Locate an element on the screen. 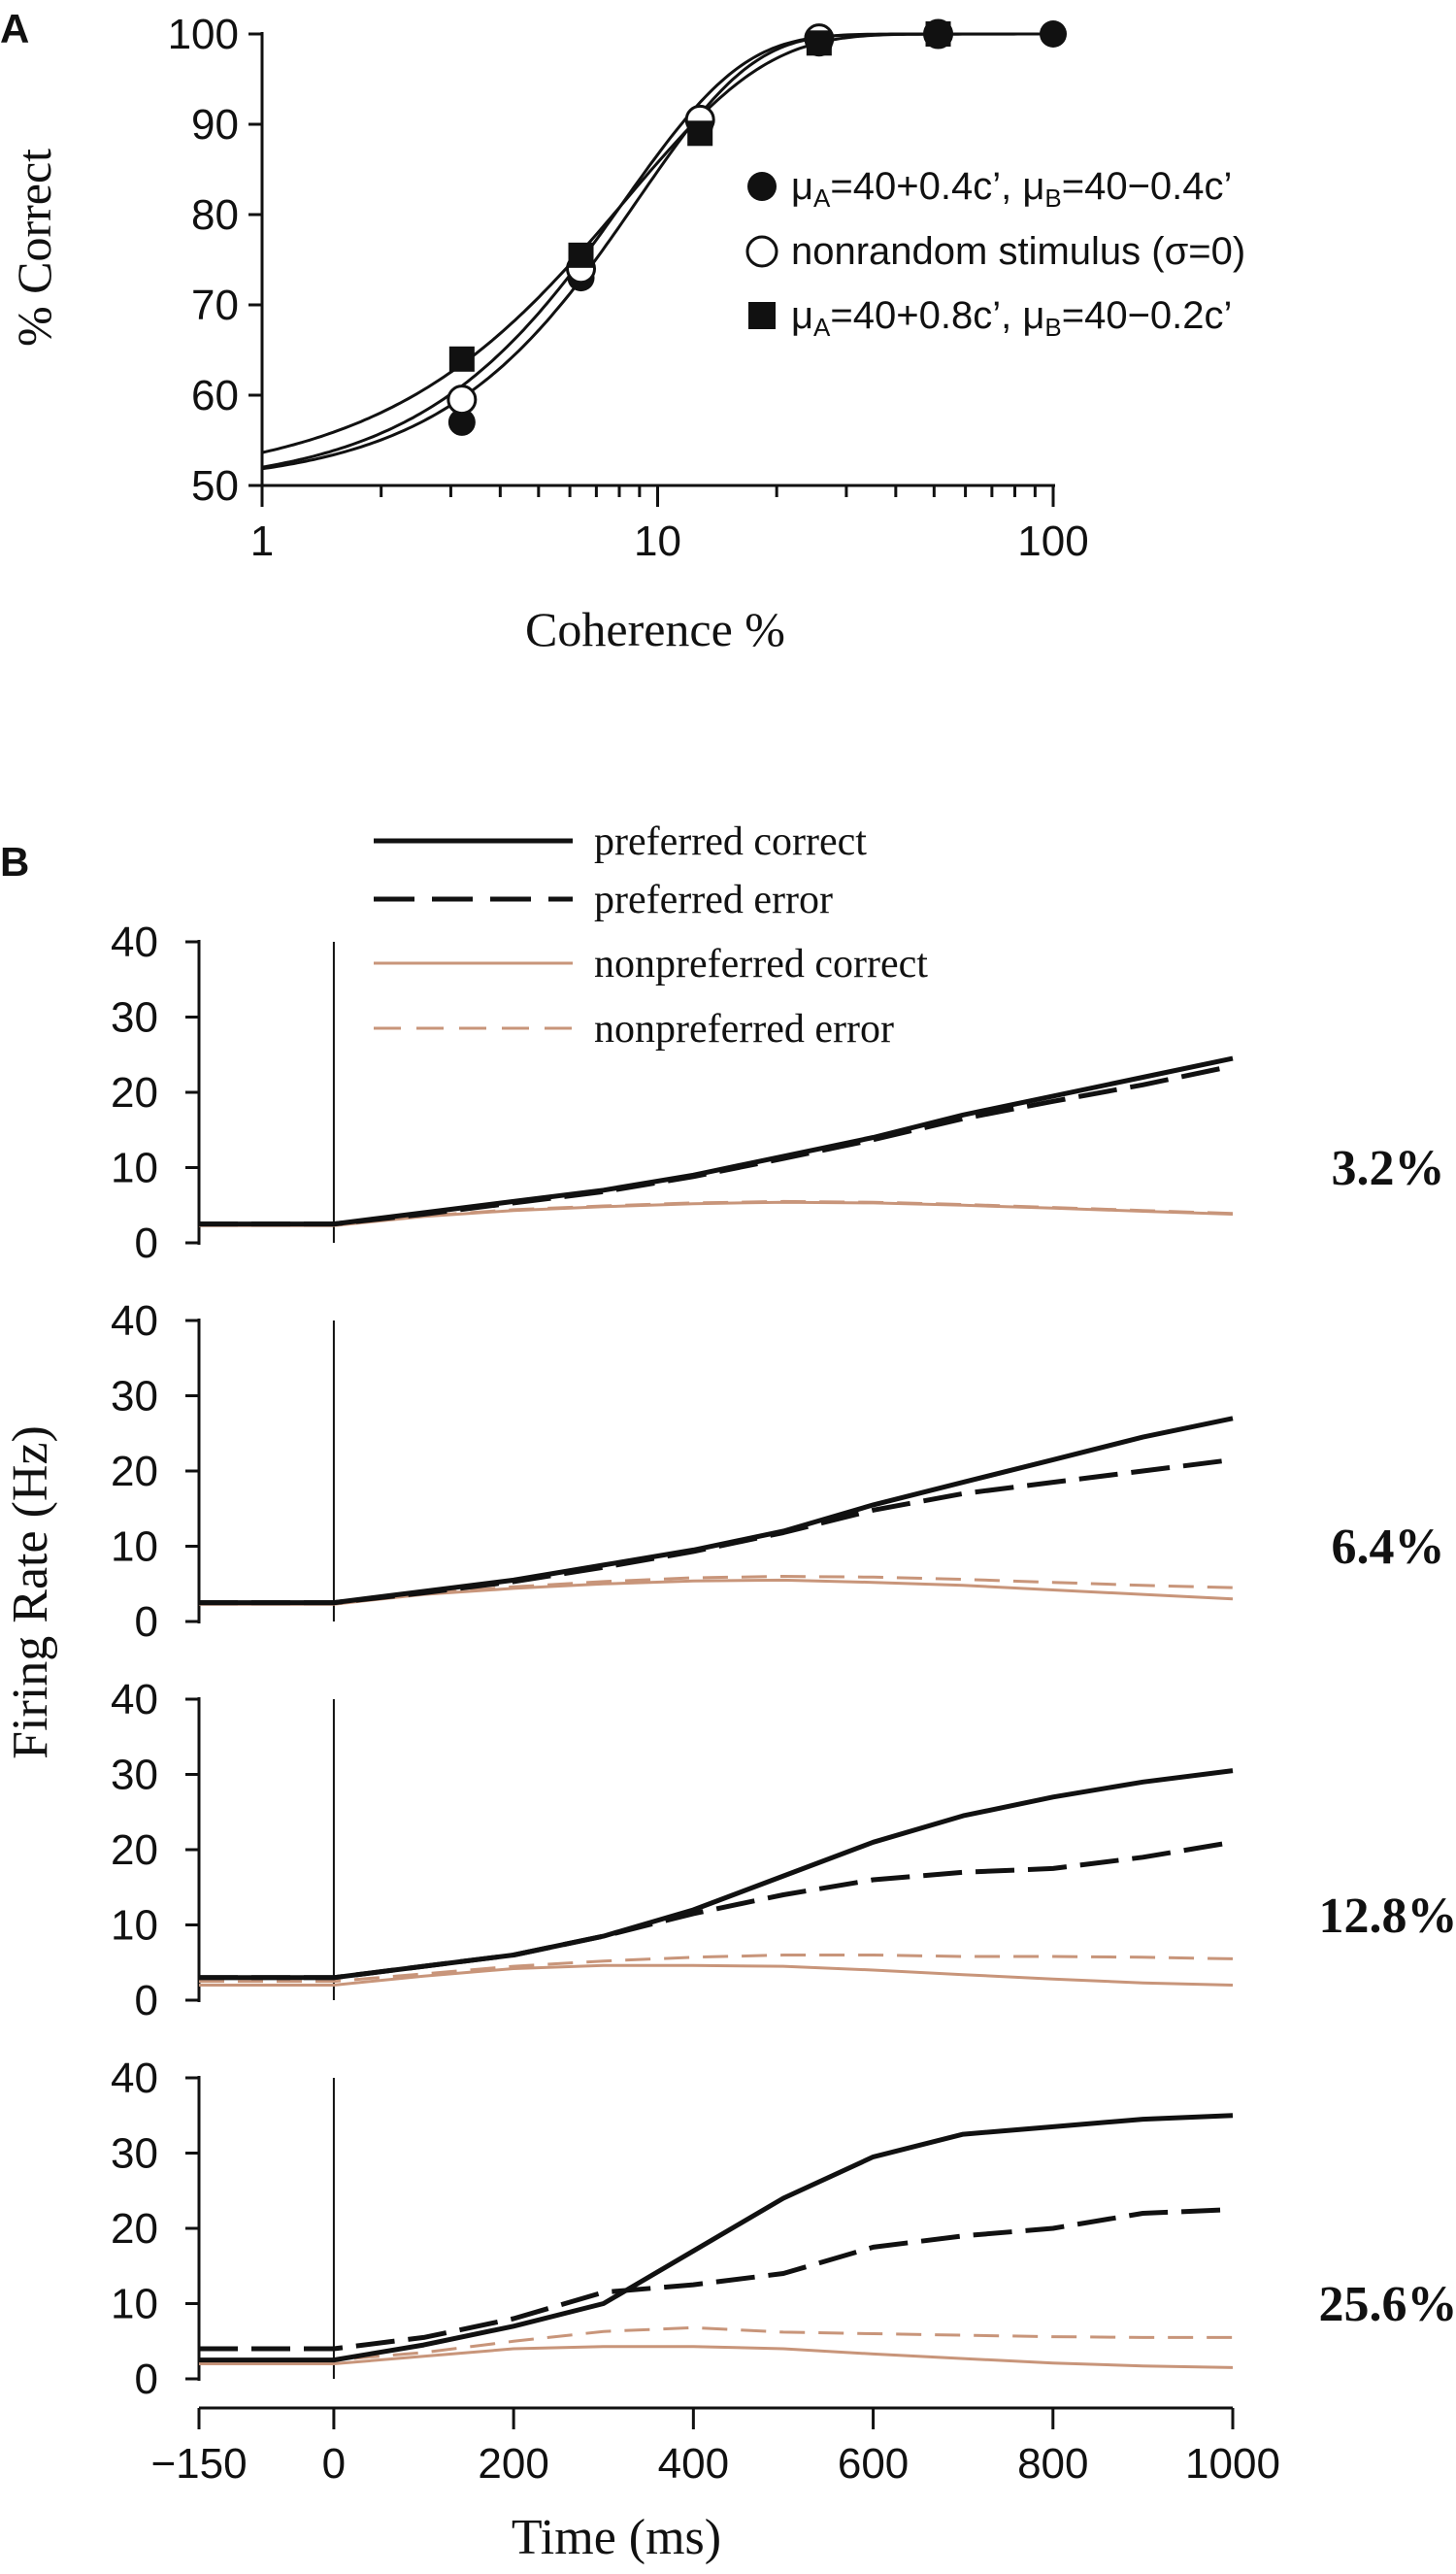 Image resolution: width=1456 pixels, height=2574 pixels. panel-a-ytick-label: 80 is located at coordinates (215, 215).